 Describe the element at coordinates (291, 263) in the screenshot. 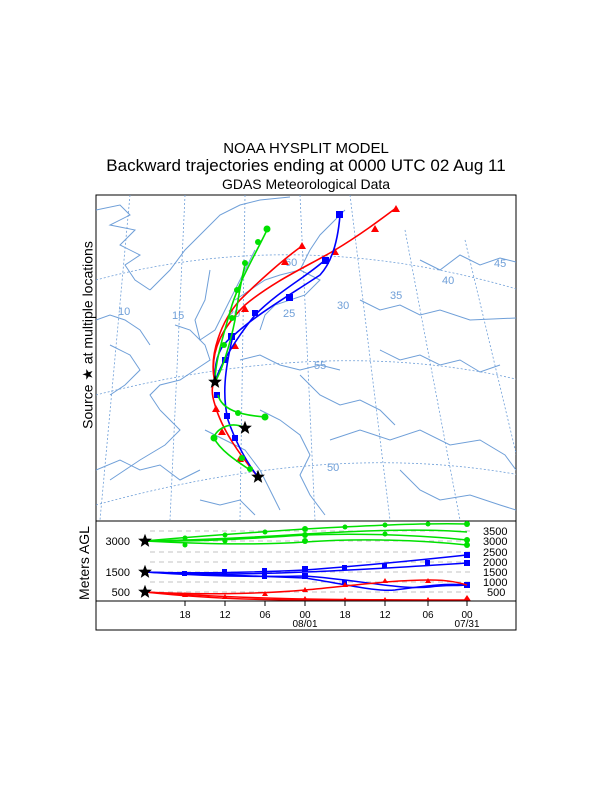

I see `lat-label-60: 60` at that location.